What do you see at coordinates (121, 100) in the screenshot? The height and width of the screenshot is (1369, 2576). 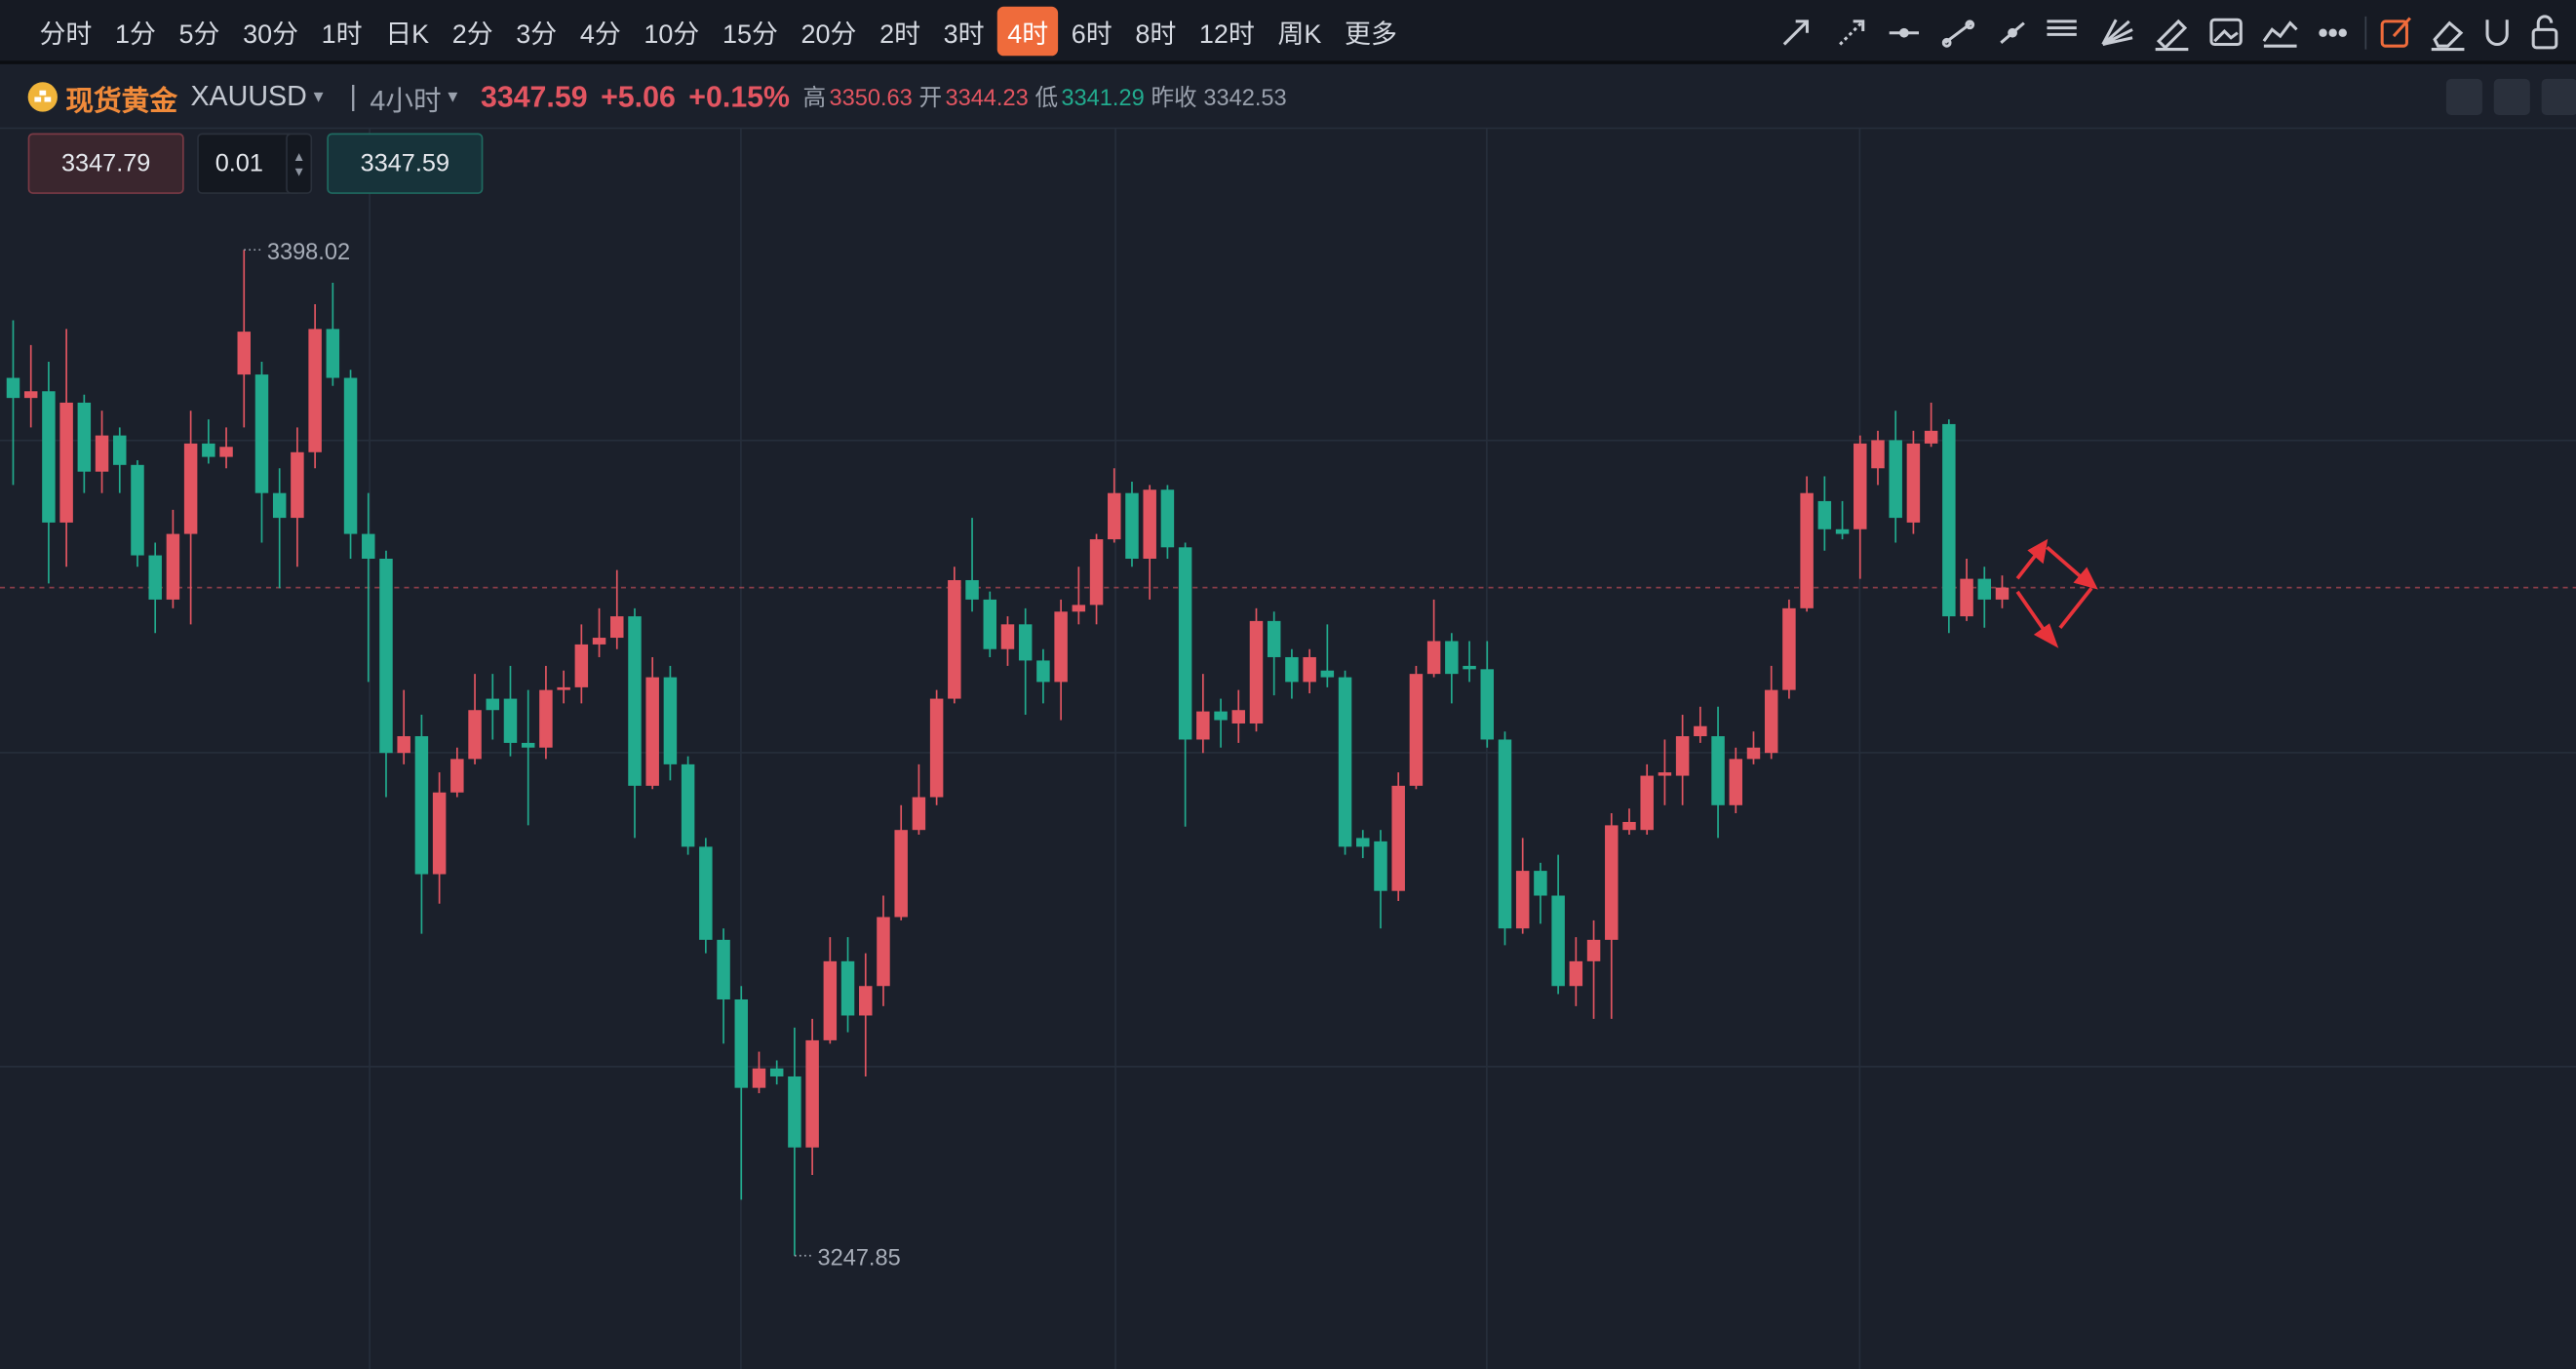 I see `instrument-name: 现货黄金` at bounding box center [121, 100].